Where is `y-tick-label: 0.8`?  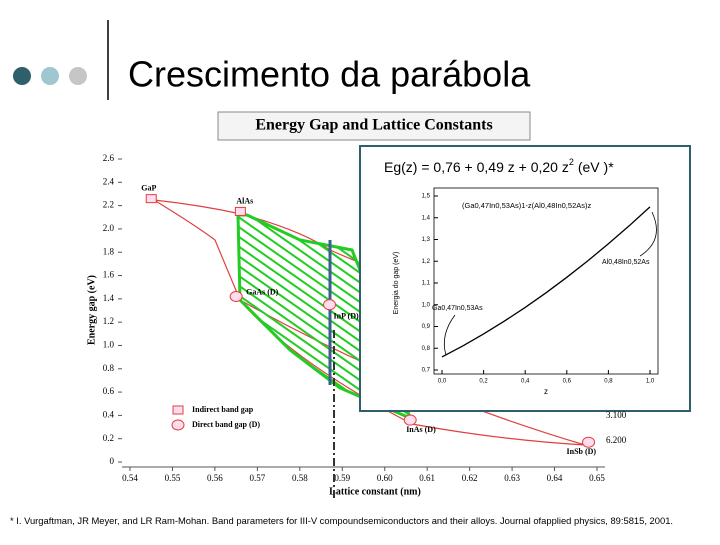
y-tick-label: 0.8 is located at coordinates (109, 368).